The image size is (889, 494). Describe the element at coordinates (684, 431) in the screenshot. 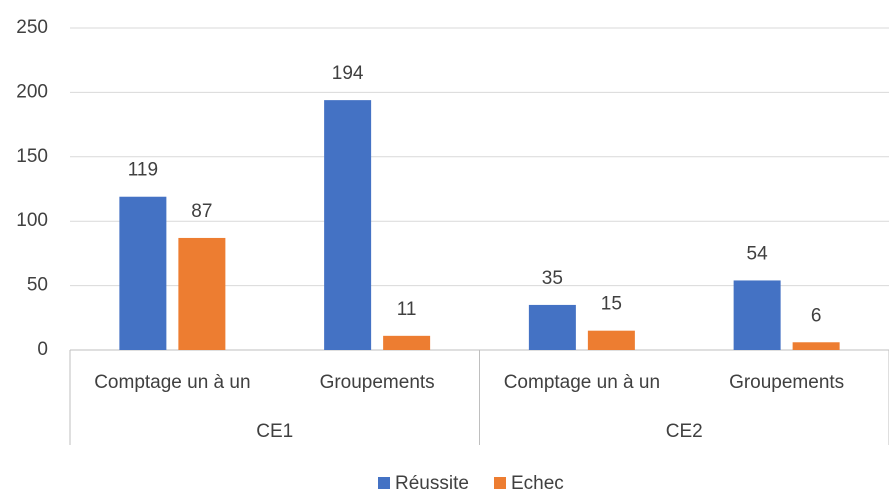

I see `group-label: CE2` at that location.